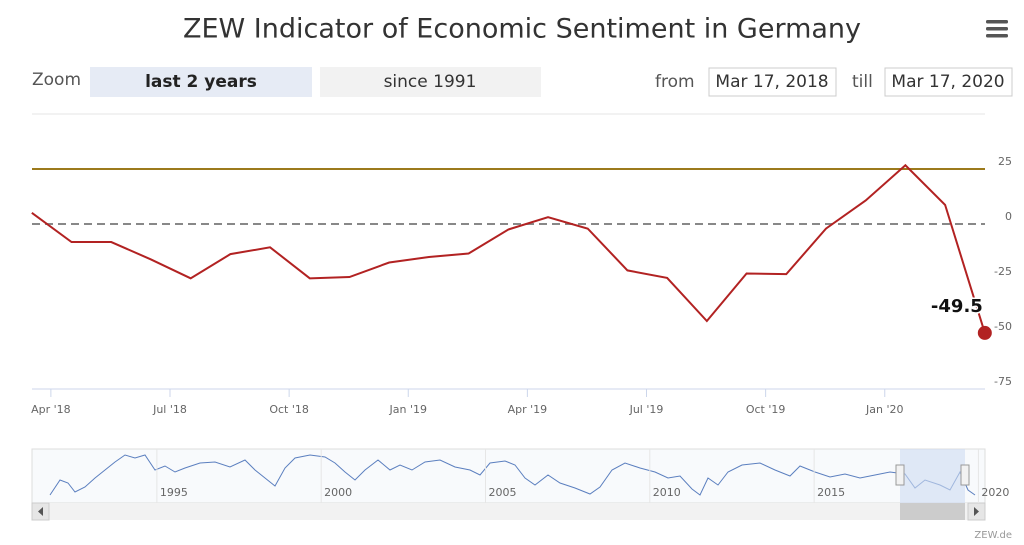 The image size is (1024, 545). I want to click on from-value: Mar 17, 2018, so click(771, 82).